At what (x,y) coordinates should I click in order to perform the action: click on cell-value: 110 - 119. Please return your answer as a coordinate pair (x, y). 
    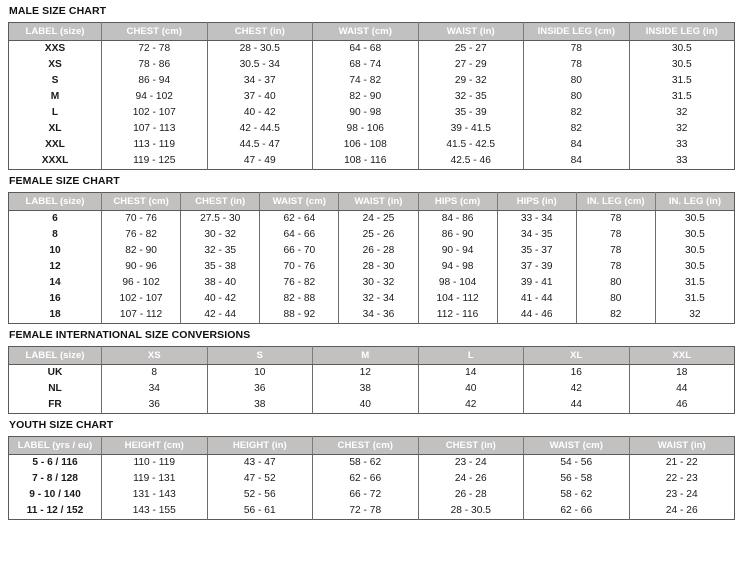
    Looking at the image, I should click on (154, 462).